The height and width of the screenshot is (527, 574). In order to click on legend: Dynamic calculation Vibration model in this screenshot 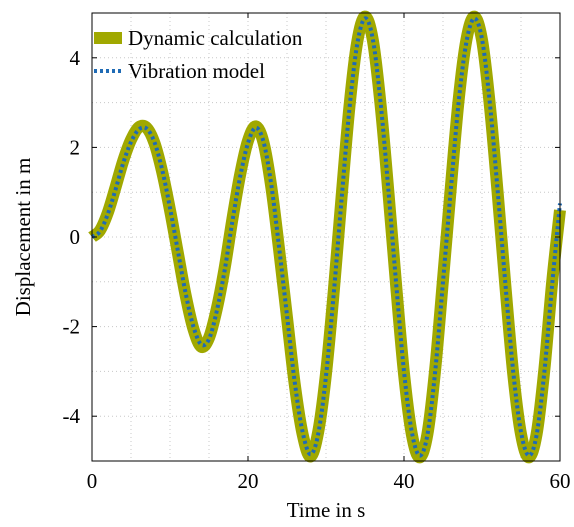, I will do `click(198, 54)`.